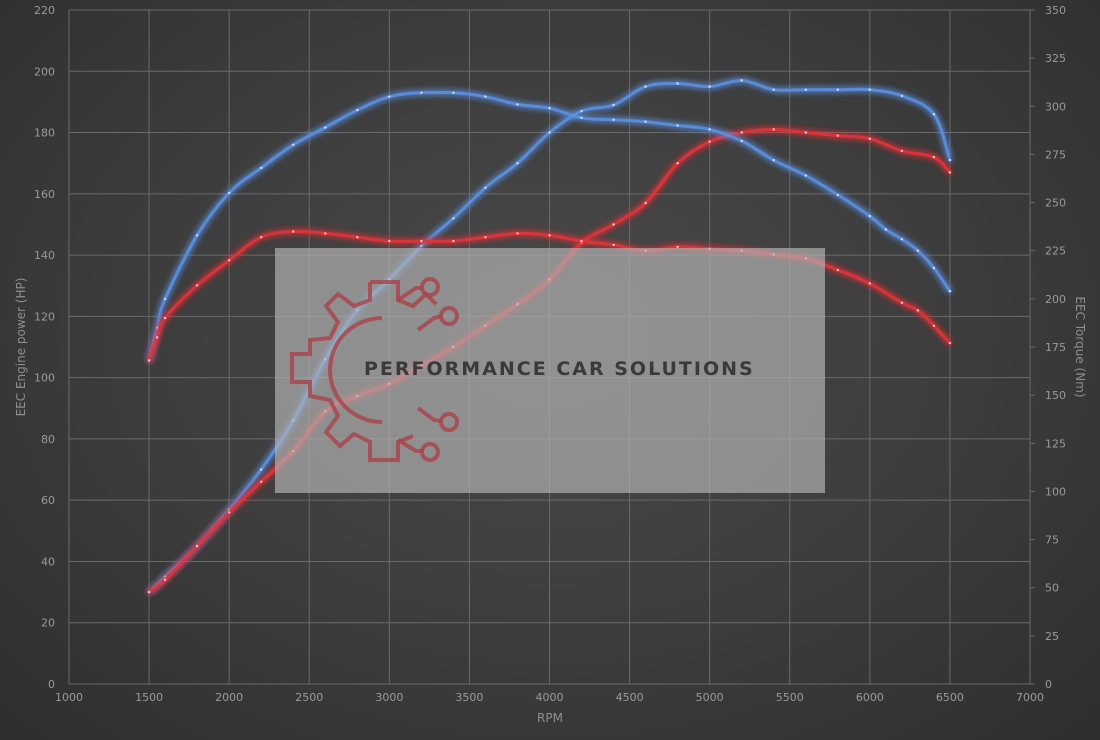 The height and width of the screenshot is (740, 1100). Describe the element at coordinates (44, 133) in the screenshot. I see `left-tick-label-9: 180` at that location.